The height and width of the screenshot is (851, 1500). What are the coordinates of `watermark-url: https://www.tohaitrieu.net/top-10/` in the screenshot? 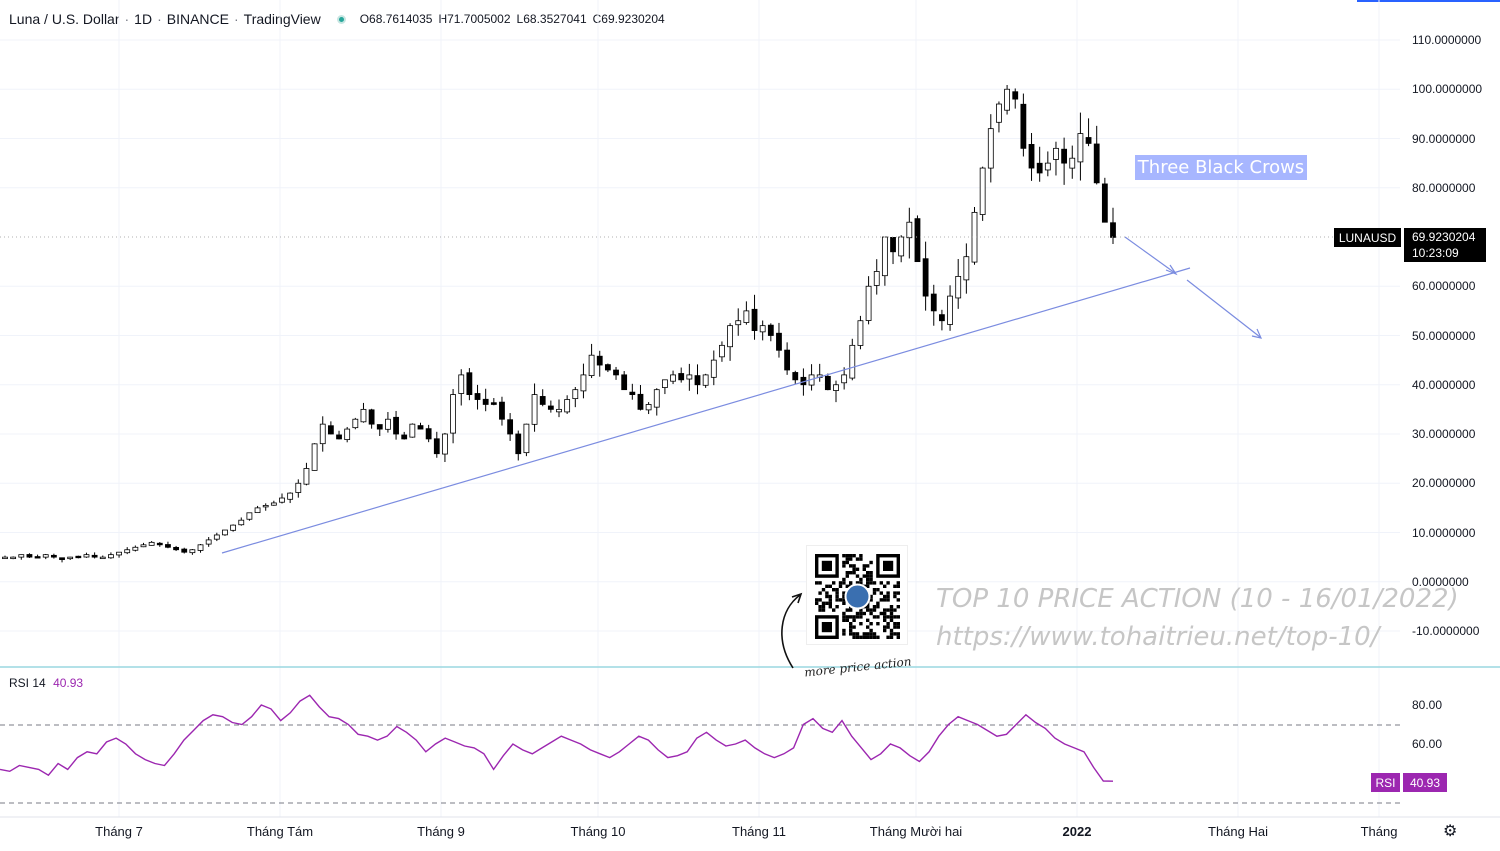 It's located at (1158, 637).